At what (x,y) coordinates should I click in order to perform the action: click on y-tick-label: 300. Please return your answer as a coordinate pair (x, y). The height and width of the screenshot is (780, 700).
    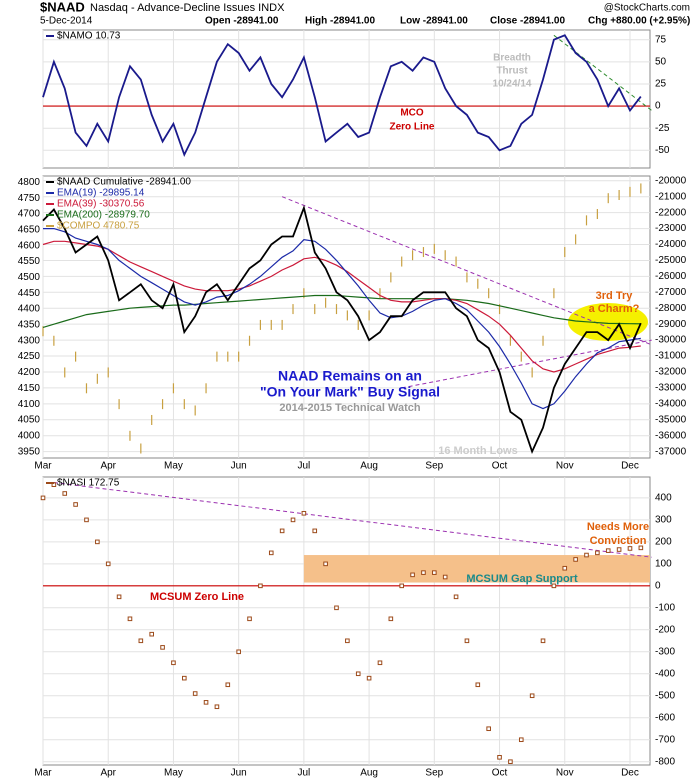
    Looking at the image, I should click on (663, 520).